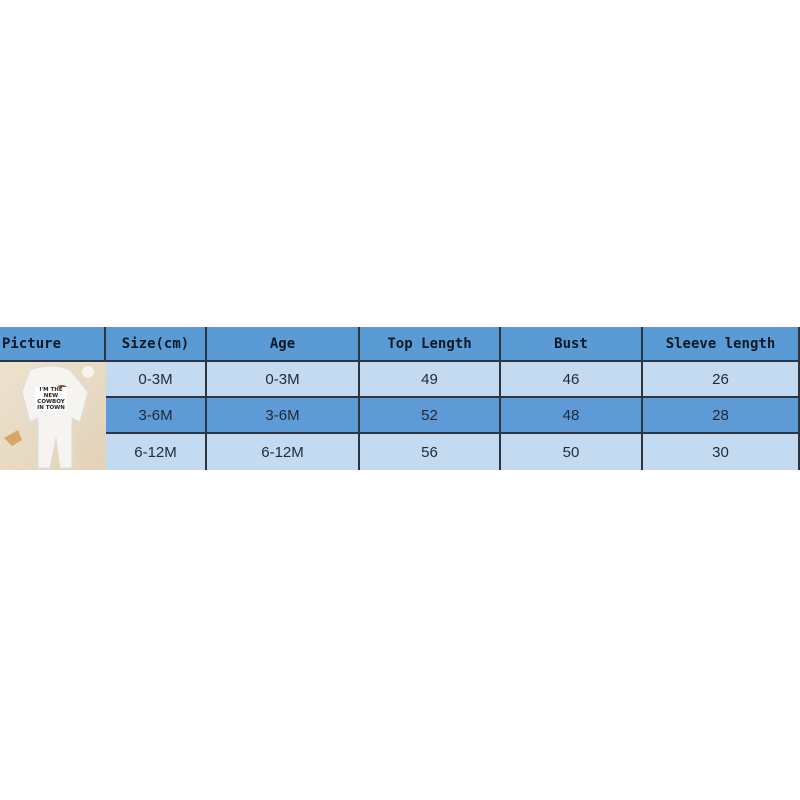  I want to click on table-cell: 46, so click(572, 380).